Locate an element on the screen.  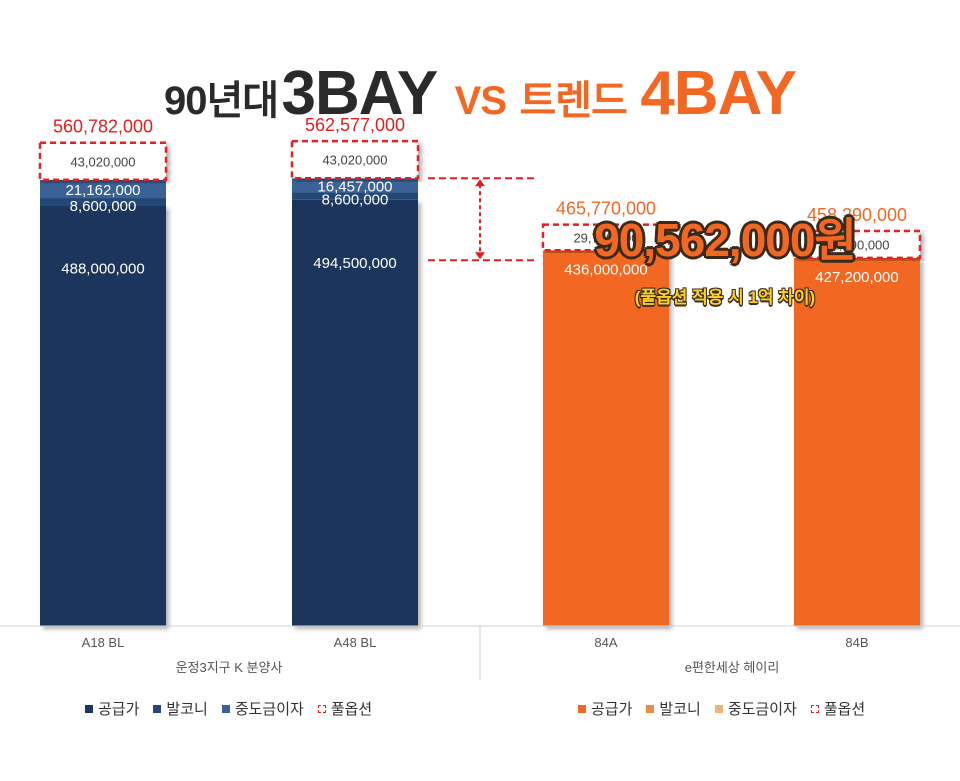
group-label: e편한세상 헤이리 is located at coordinates (732, 667).